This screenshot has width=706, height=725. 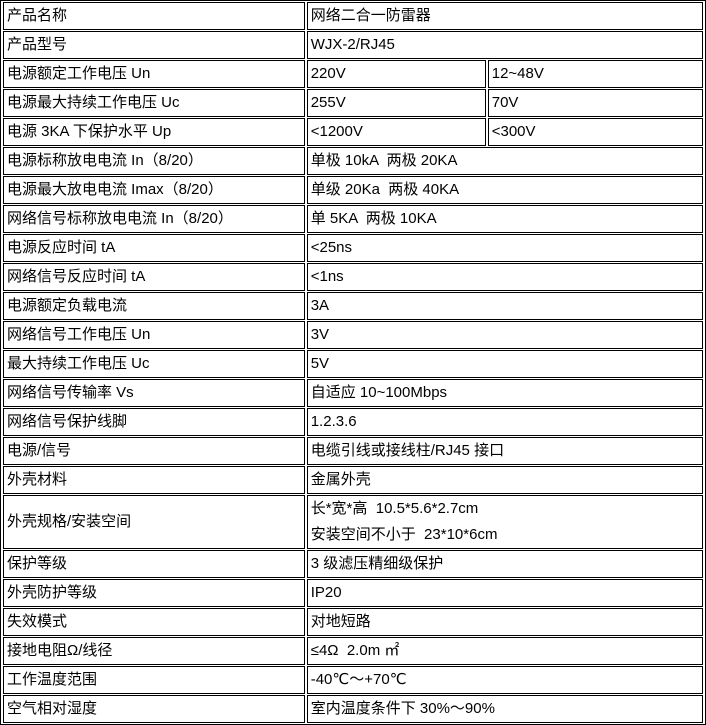 What do you see at coordinates (154, 219) in the screenshot?
I see `spec-label: 网络信号标称放电电流 In（8/20）` at bounding box center [154, 219].